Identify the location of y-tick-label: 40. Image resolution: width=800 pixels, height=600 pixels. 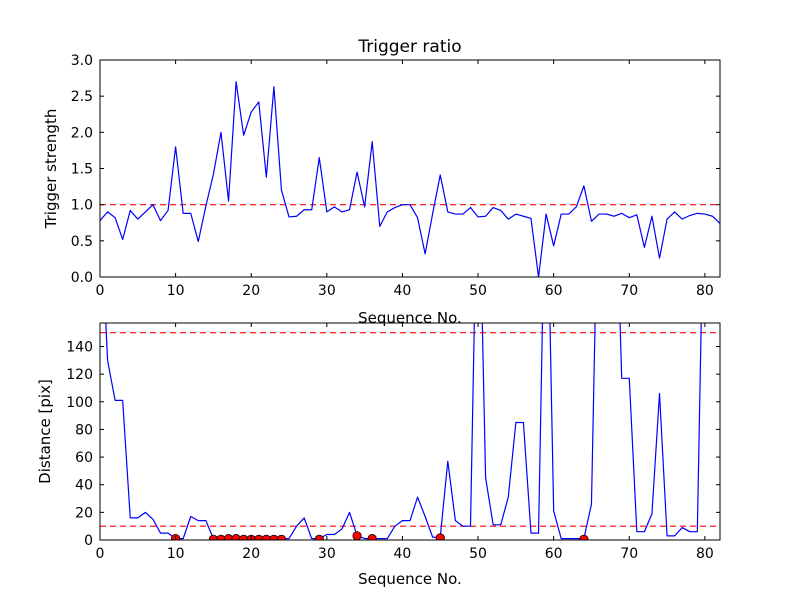
(84, 486).